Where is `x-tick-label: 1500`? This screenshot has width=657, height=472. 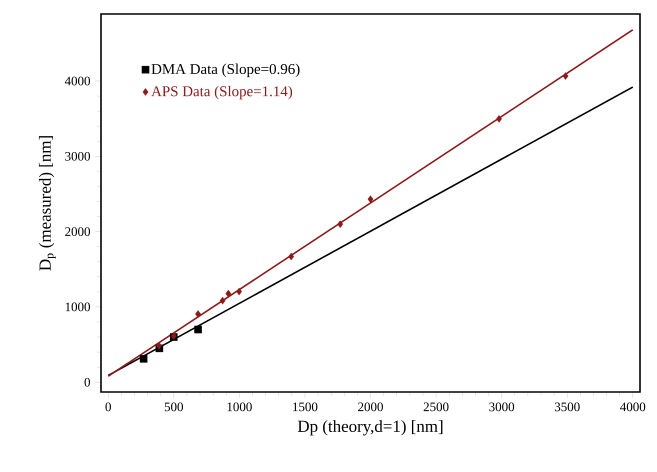
x-tick-label: 1500 is located at coordinates (305, 407).